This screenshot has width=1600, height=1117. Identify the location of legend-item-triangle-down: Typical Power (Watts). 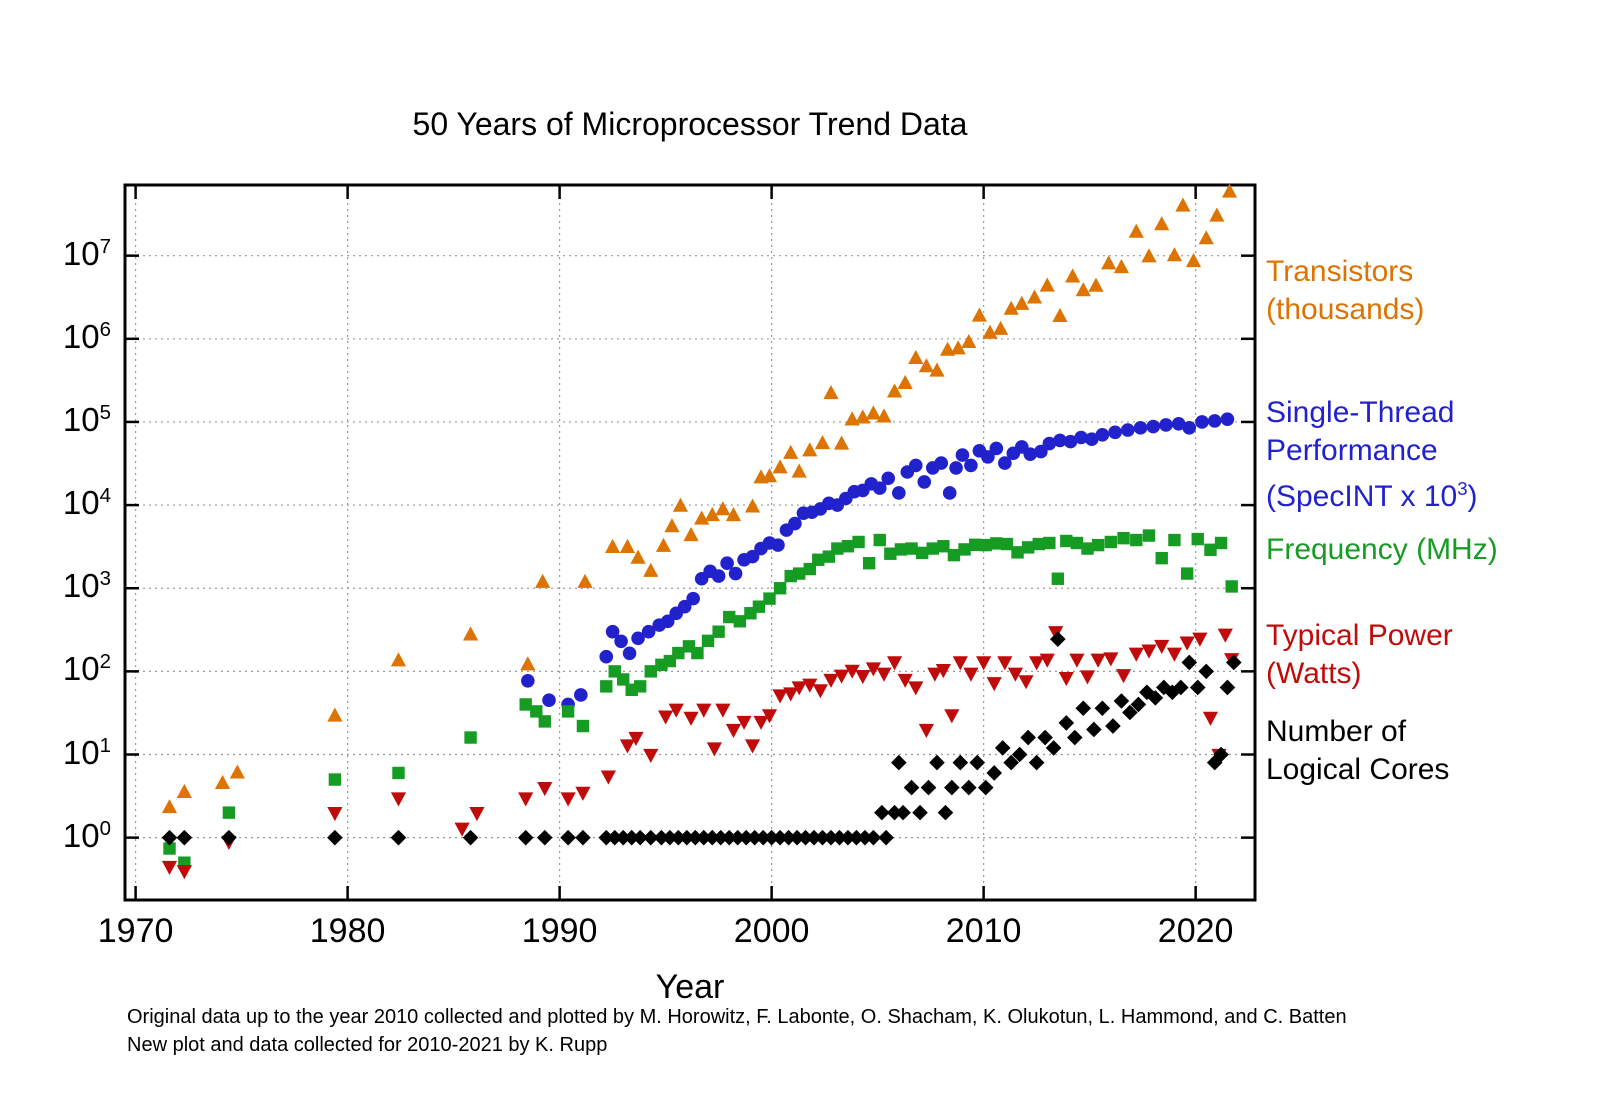
(1359, 654).